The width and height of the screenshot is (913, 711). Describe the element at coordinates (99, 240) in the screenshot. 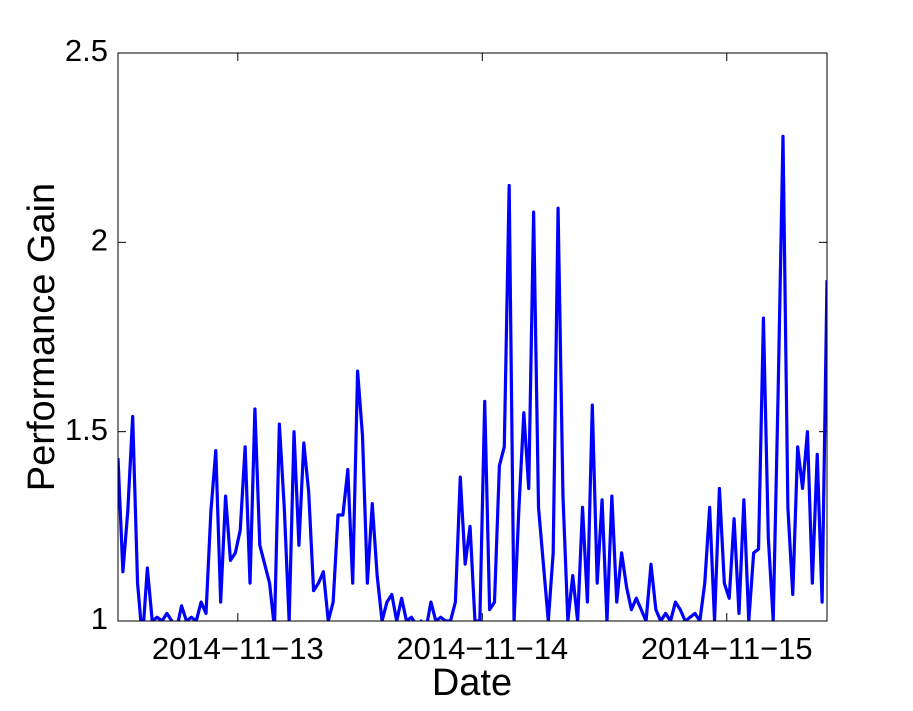

I see `y-tick-label: 2` at that location.